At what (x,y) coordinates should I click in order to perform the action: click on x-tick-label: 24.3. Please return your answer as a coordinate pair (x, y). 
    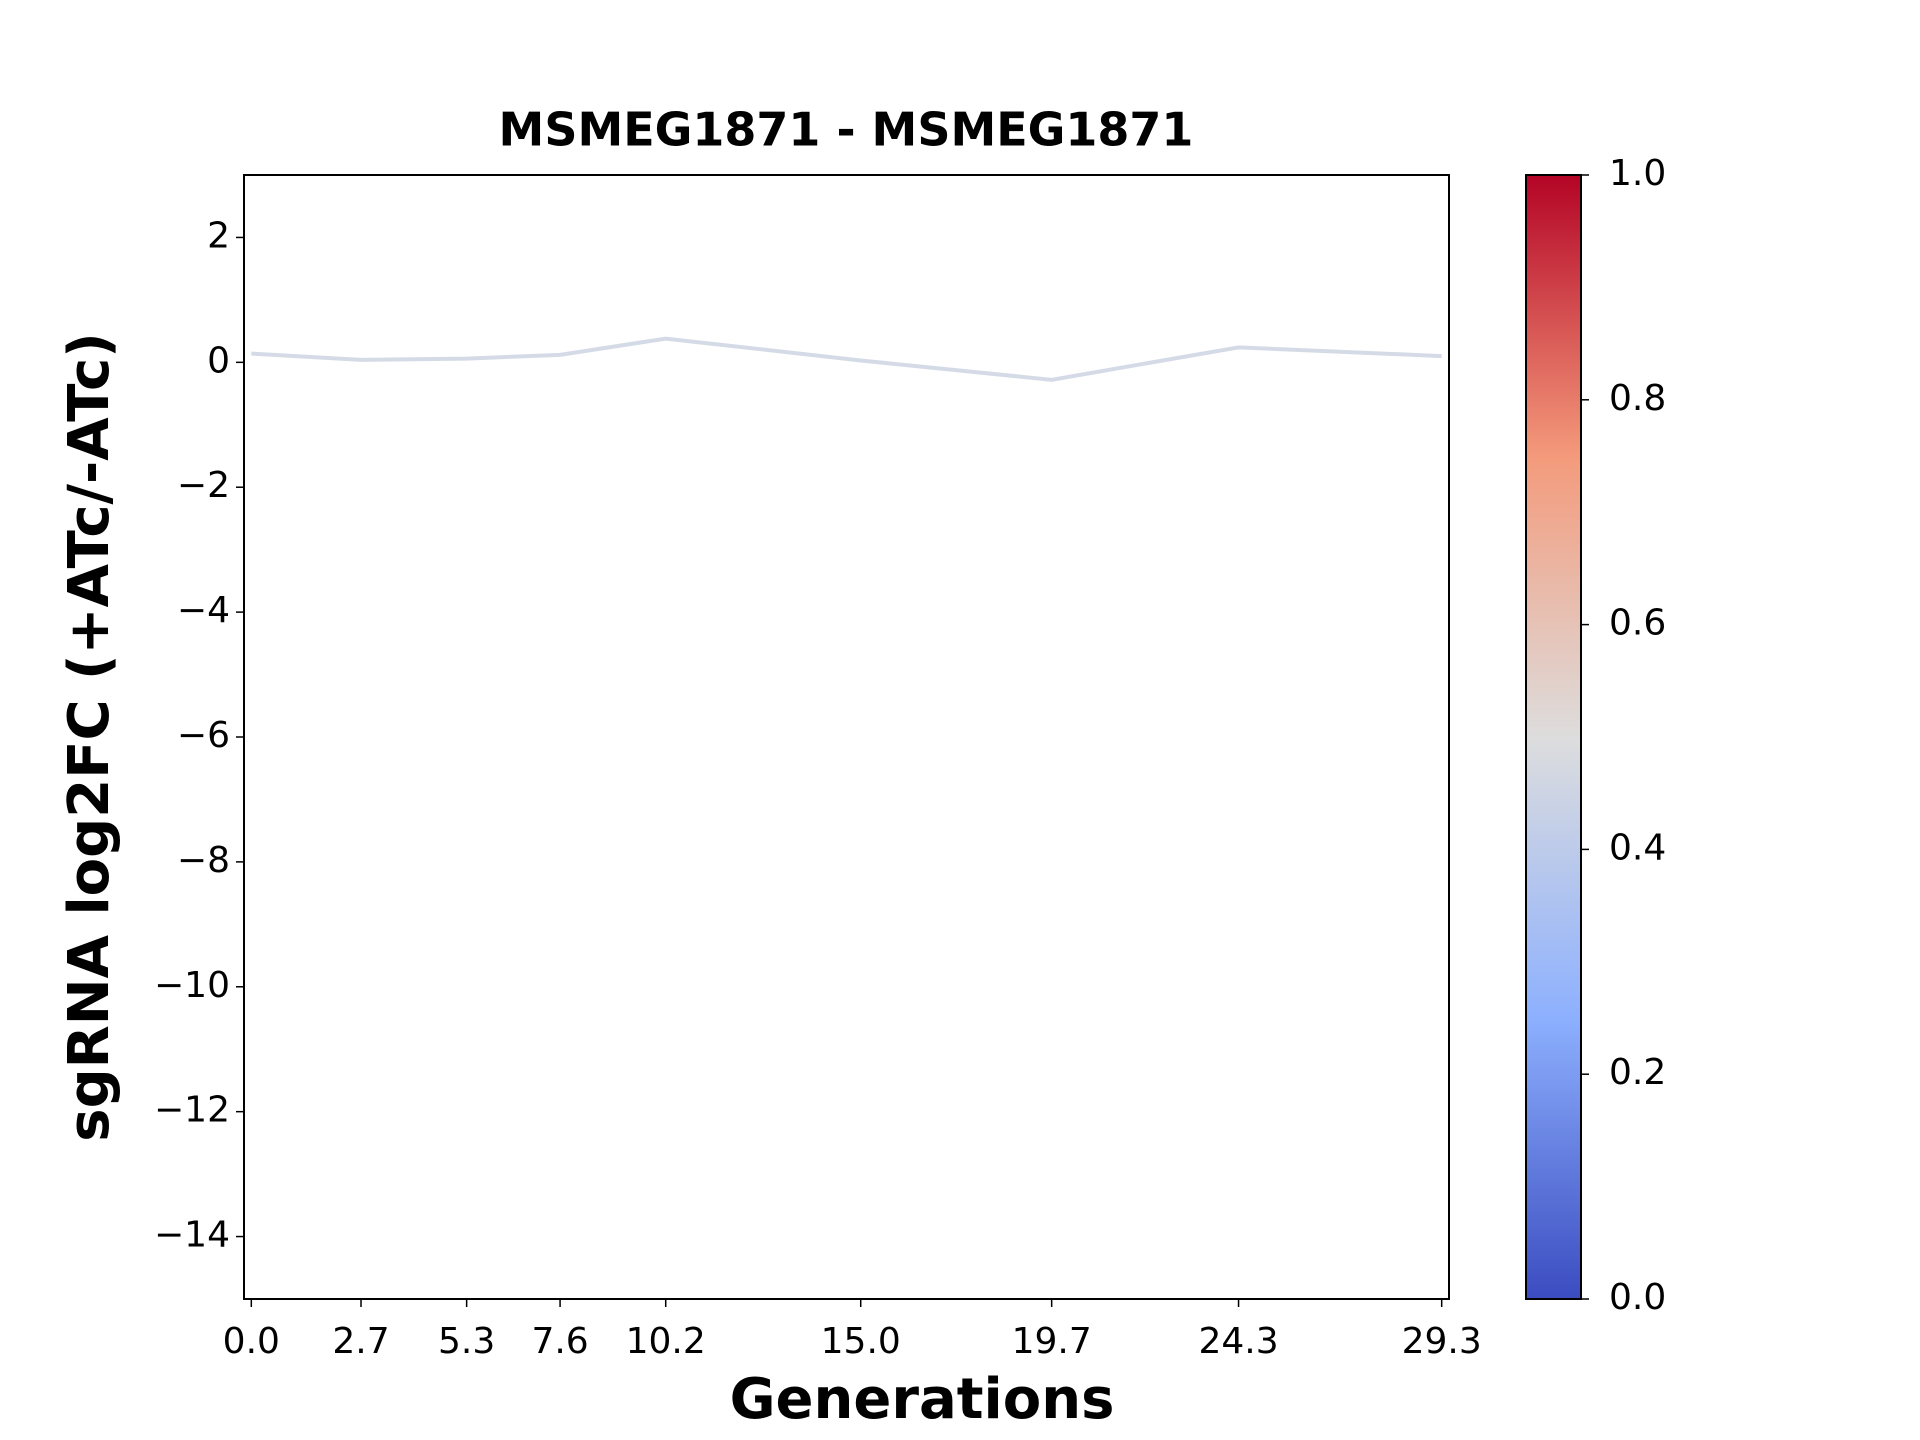
    Looking at the image, I should click on (1238, 1341).